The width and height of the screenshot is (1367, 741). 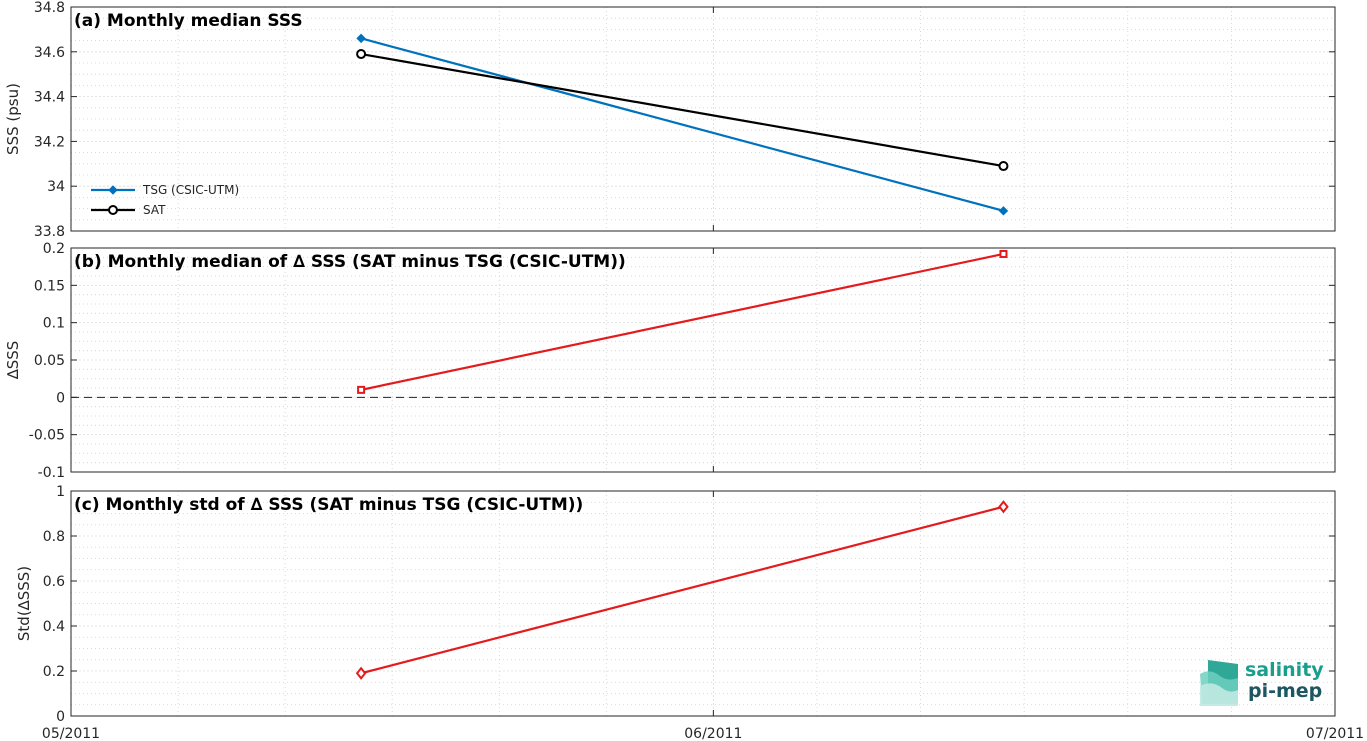 What do you see at coordinates (13, 361) in the screenshot?
I see `y-axis-label: ∆SSS` at bounding box center [13, 361].